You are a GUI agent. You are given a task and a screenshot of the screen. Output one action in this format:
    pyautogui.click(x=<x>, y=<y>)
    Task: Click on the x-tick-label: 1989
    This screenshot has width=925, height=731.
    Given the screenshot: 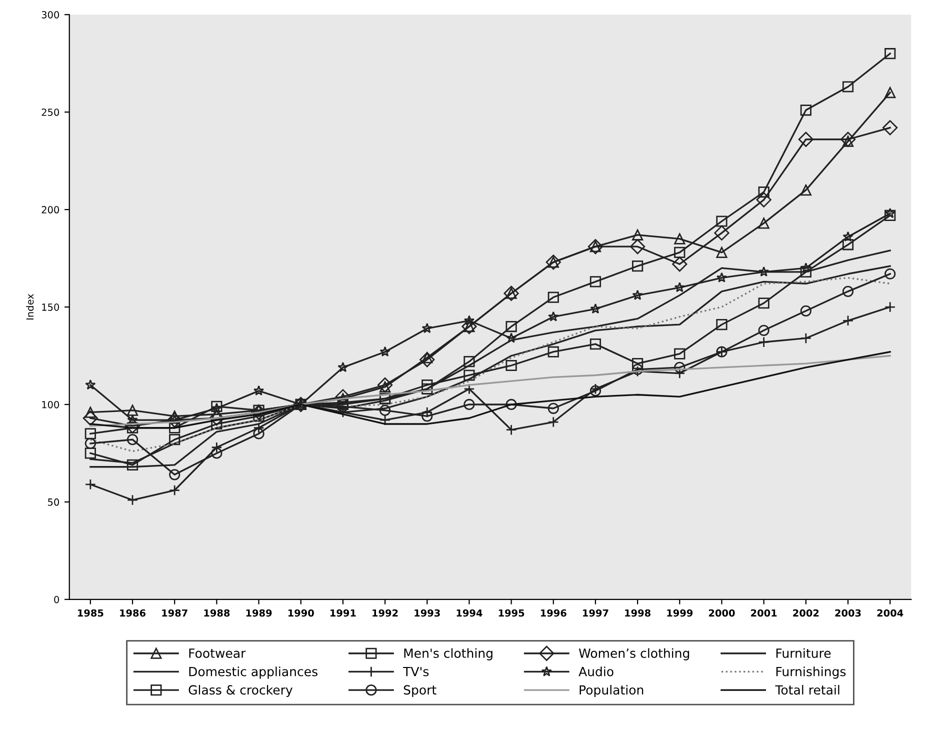 What is the action you would take?
    pyautogui.click(x=259, y=613)
    